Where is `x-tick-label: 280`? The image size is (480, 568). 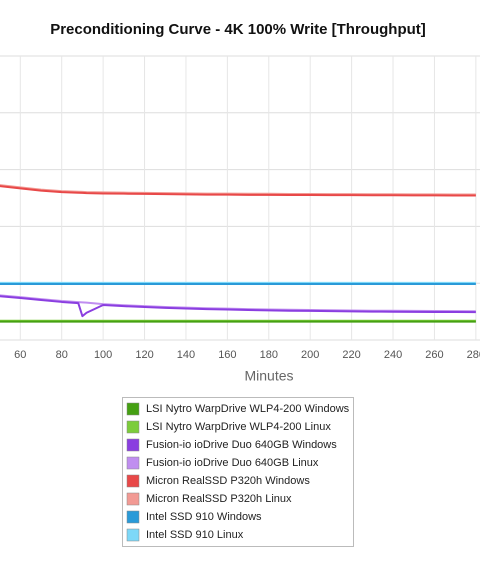
x-tick-label: 280 is located at coordinates (473, 355).